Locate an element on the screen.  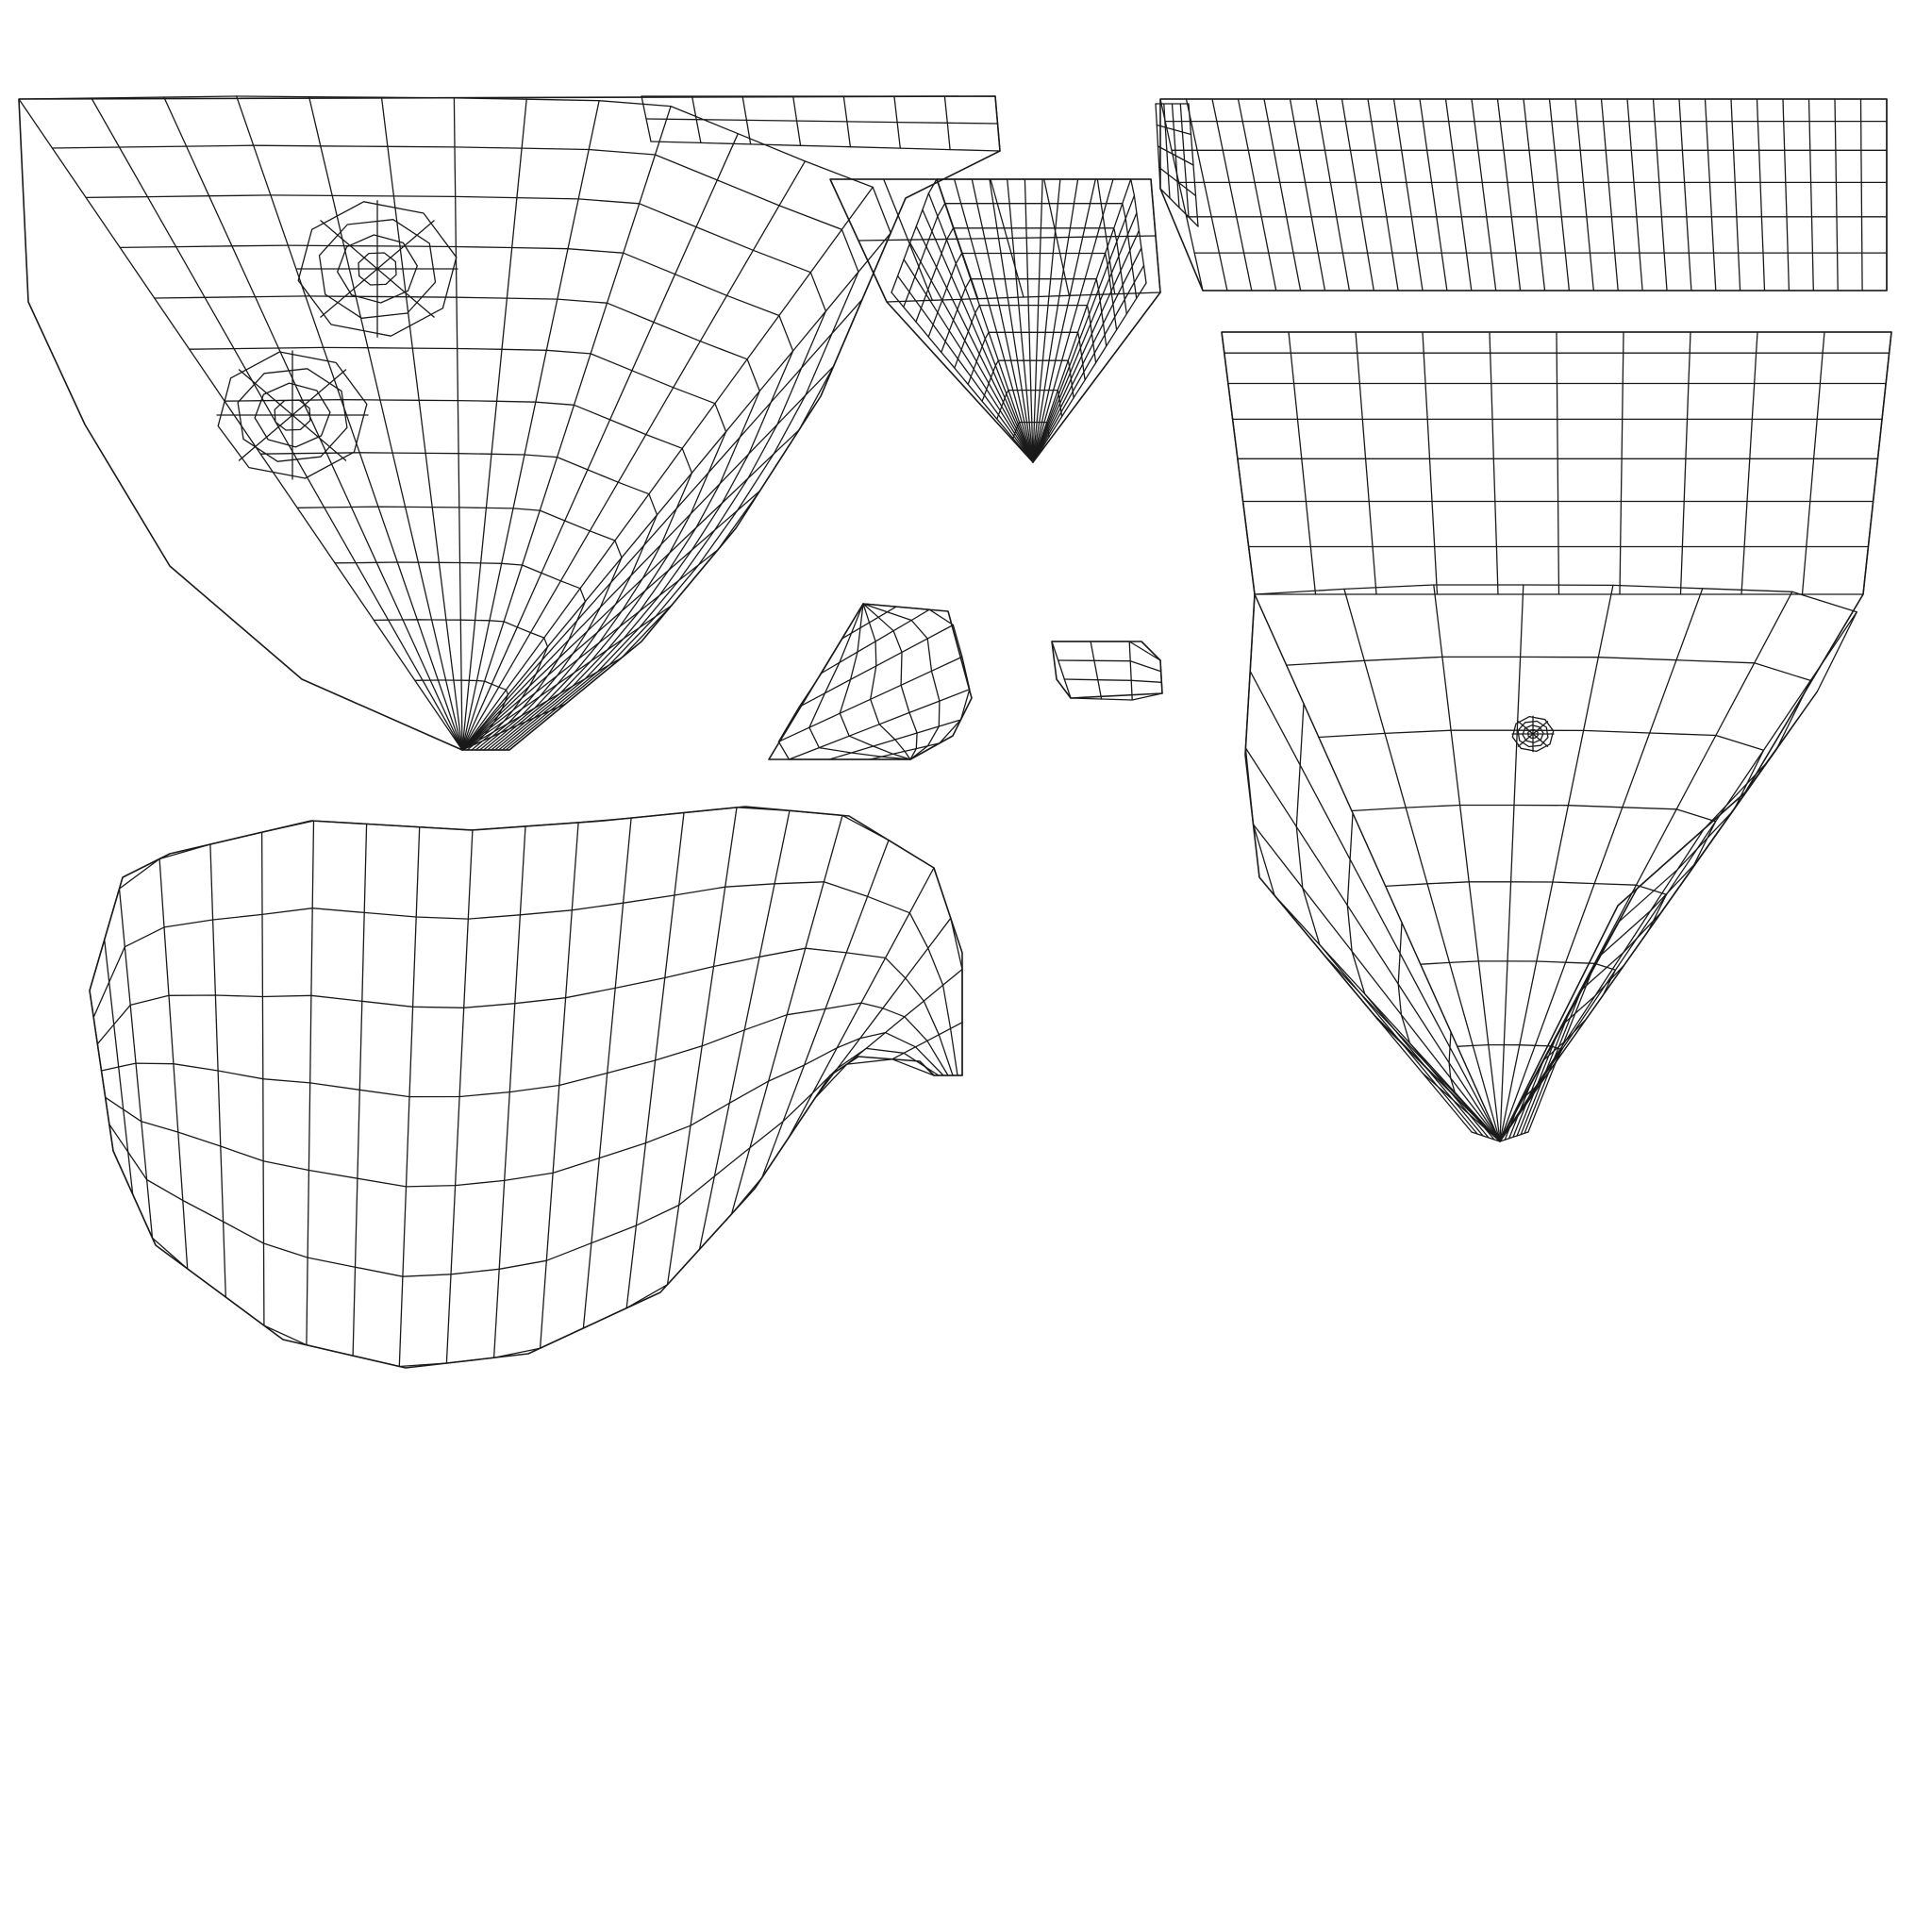
top-center-neck-row-line is located at coordinates (1023, 297).